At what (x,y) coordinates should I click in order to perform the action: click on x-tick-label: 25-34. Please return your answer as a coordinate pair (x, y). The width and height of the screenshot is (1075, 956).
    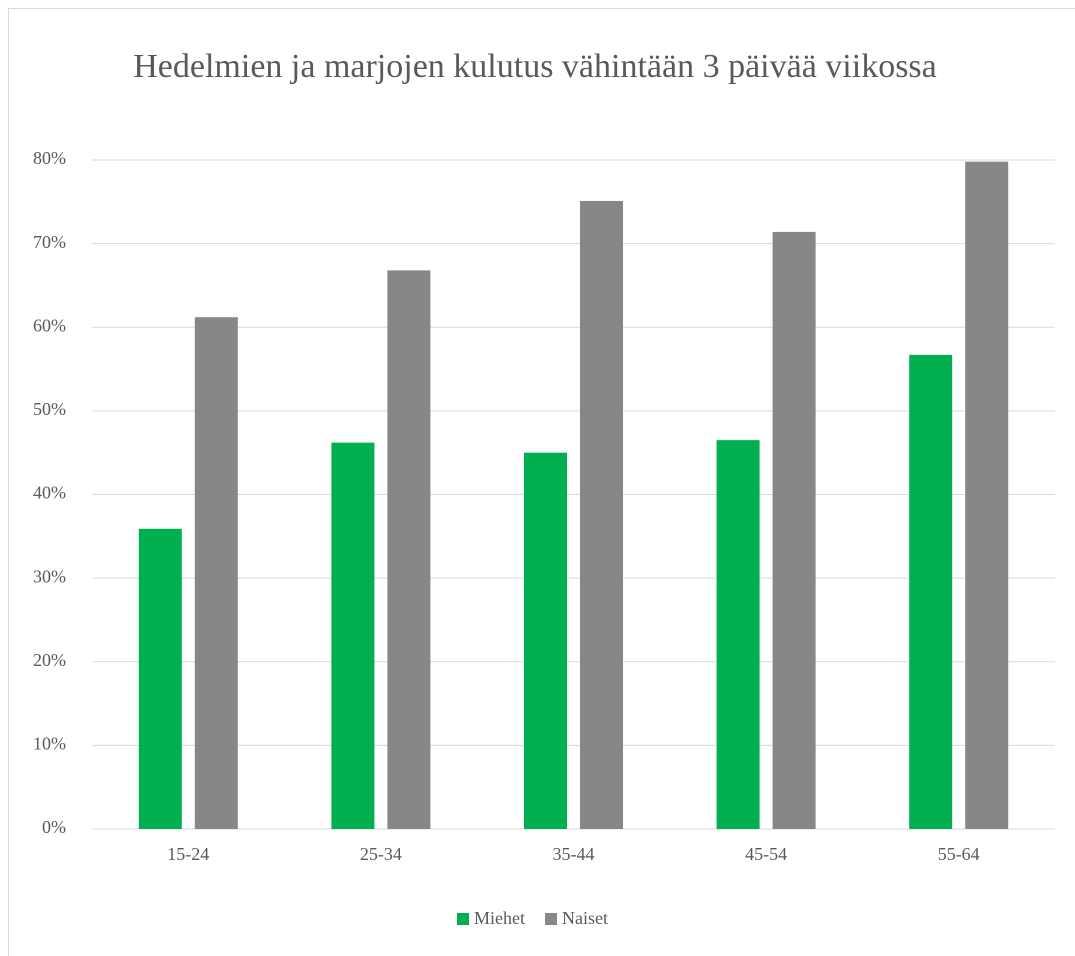
    Looking at the image, I should click on (381, 854).